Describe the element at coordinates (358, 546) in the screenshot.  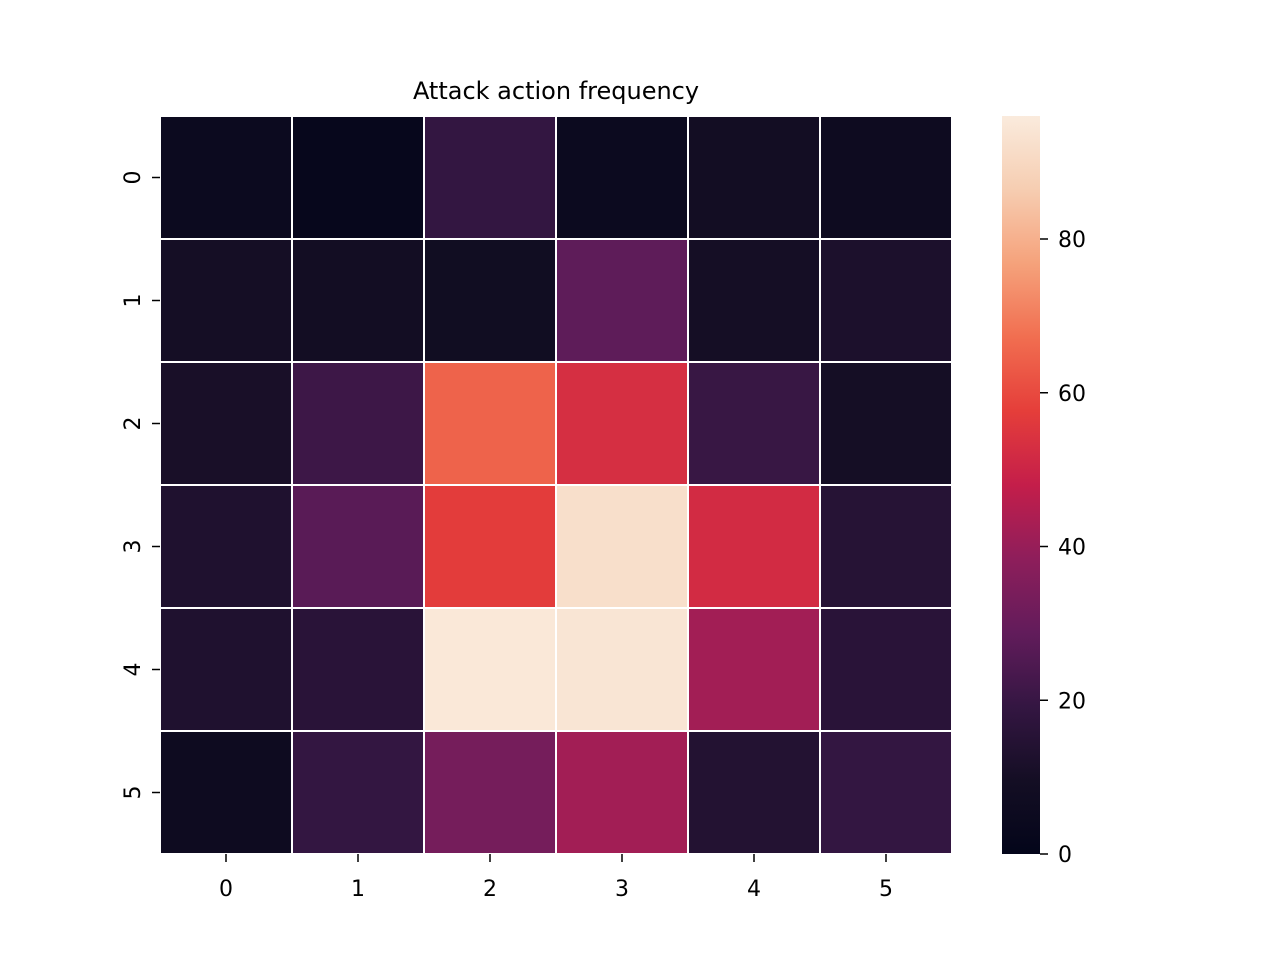
I see `heatmap-cell-r3-c1` at that location.